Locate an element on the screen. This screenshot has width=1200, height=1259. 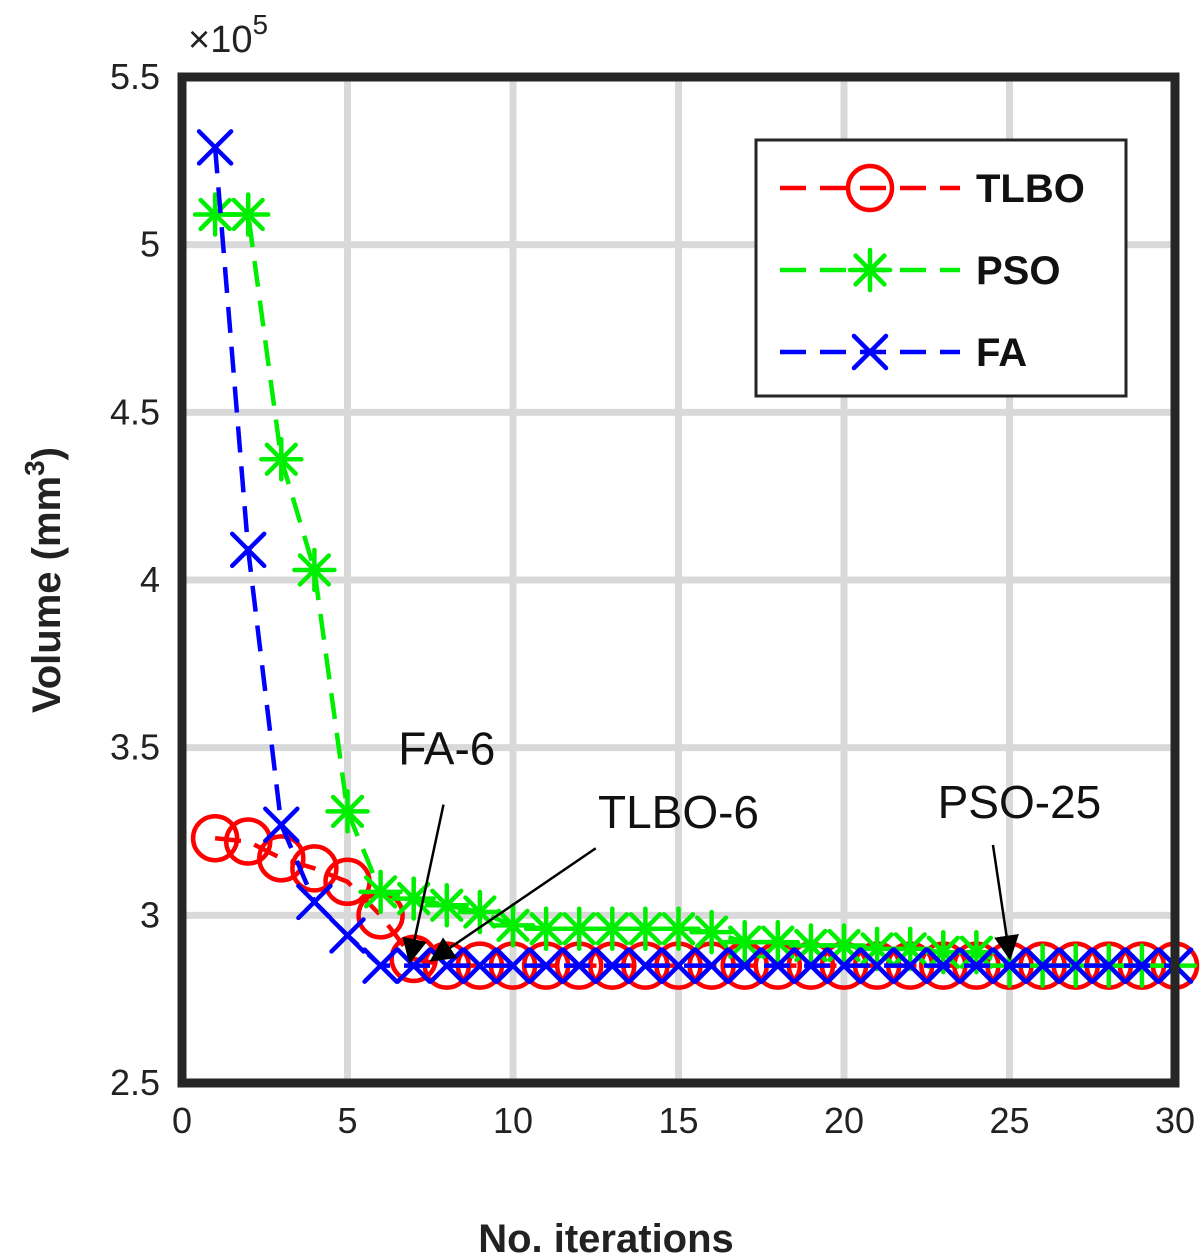
y-tick-label: 5.5 is located at coordinates (135, 76).